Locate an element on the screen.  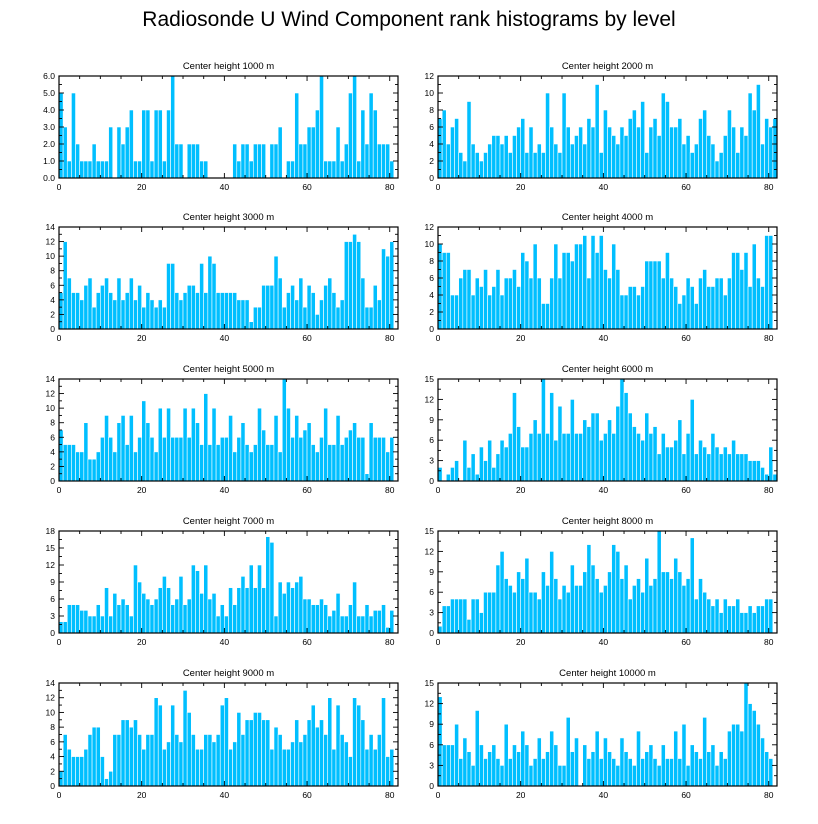
y-tick-label: 6 is located at coordinates (431, 592).